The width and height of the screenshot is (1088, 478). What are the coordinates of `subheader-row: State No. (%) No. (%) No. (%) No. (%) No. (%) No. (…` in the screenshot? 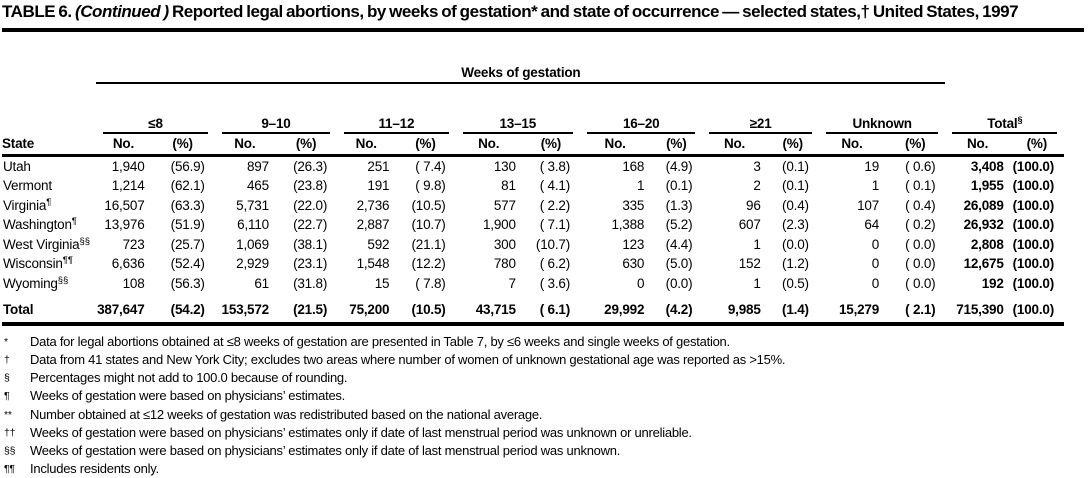 It's located at (533, 145).